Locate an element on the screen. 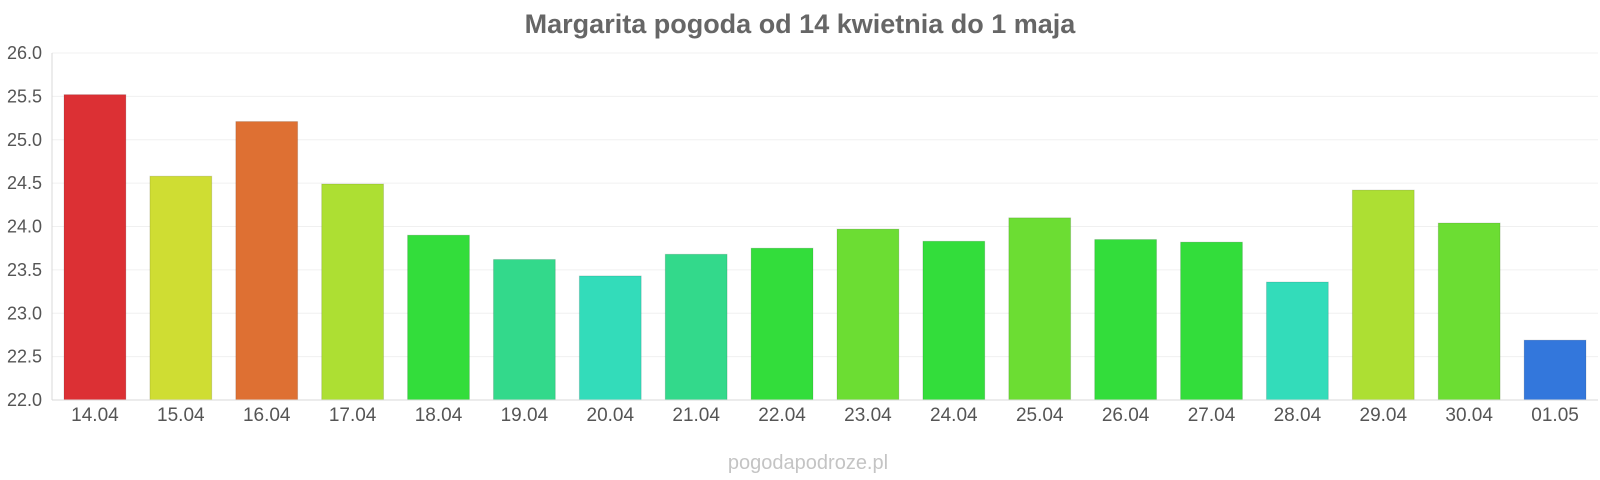 This screenshot has height=480, width=1600. bar-19.04 is located at coordinates (524, 329).